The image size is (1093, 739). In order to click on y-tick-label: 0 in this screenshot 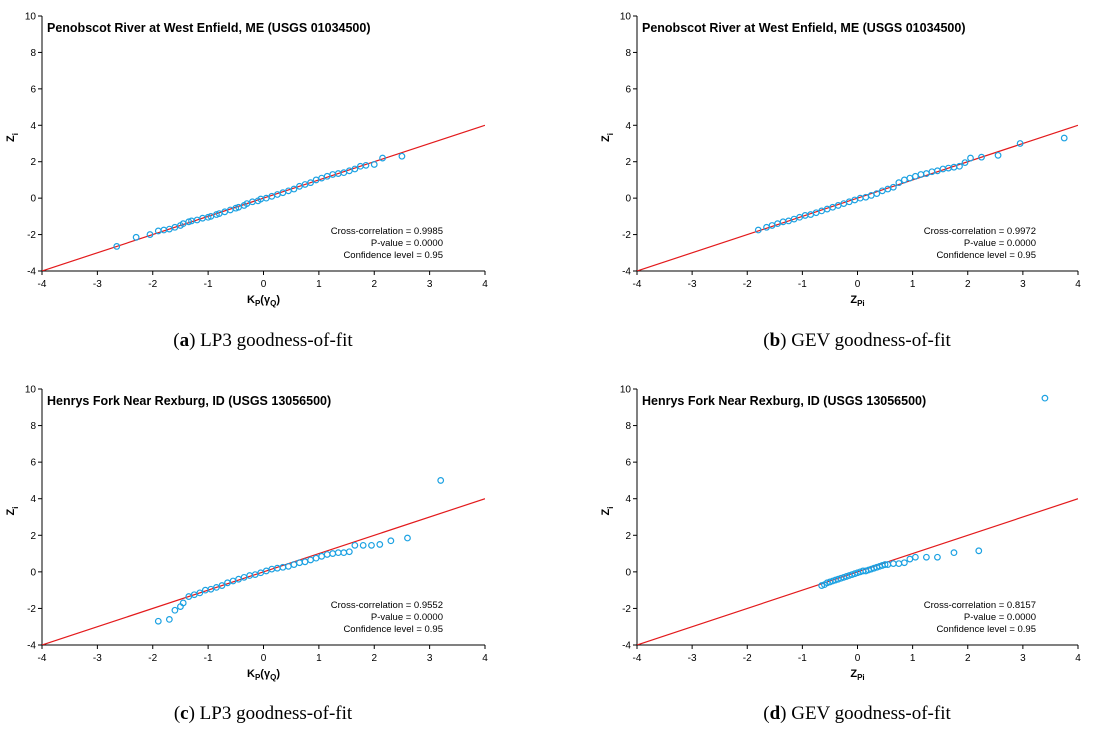, I will do `click(628, 199)`.